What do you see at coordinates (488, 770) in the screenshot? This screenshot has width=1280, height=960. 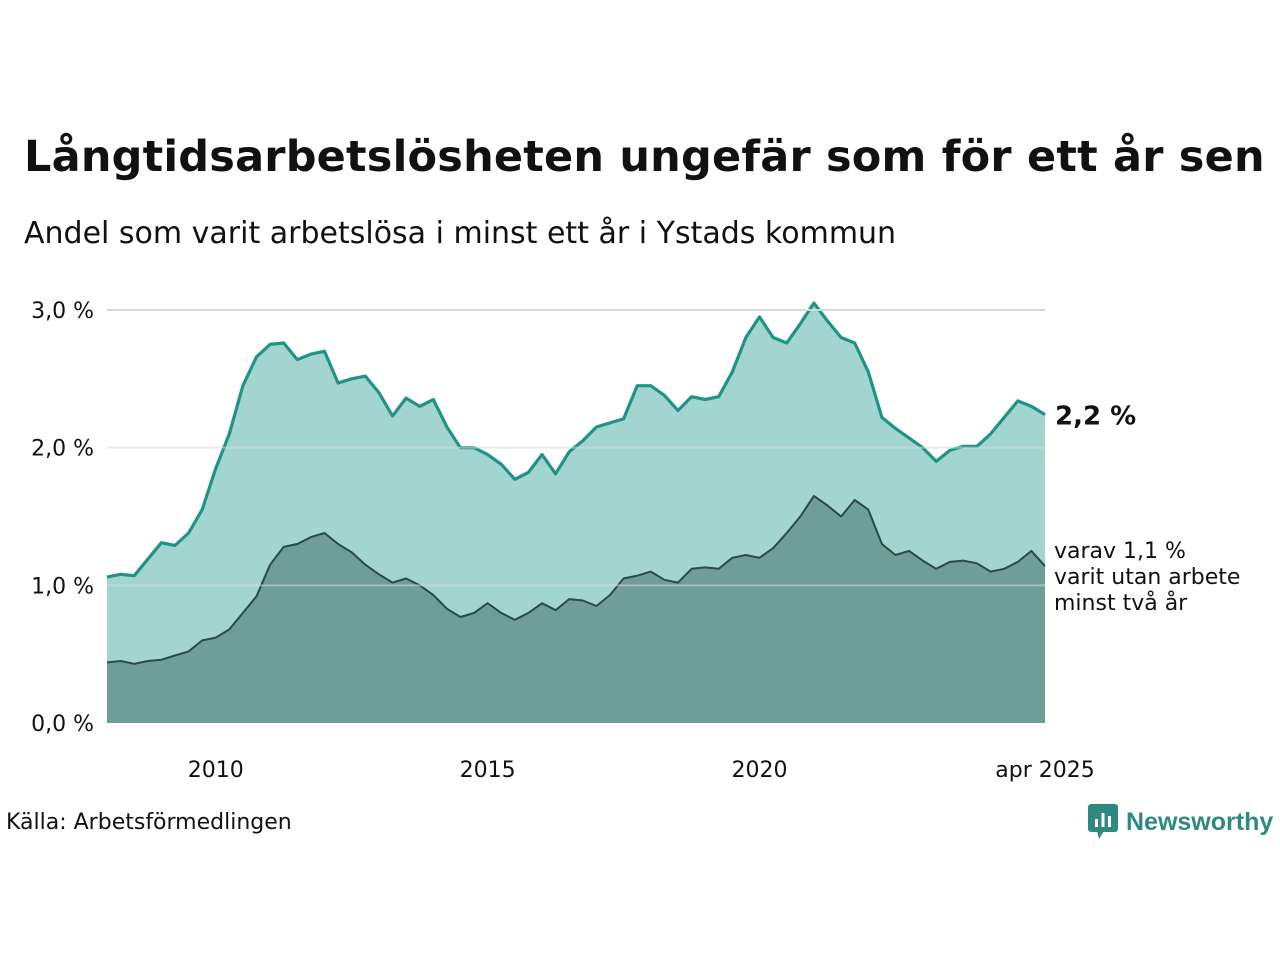 I see `x-tick-label: 2015` at bounding box center [488, 770].